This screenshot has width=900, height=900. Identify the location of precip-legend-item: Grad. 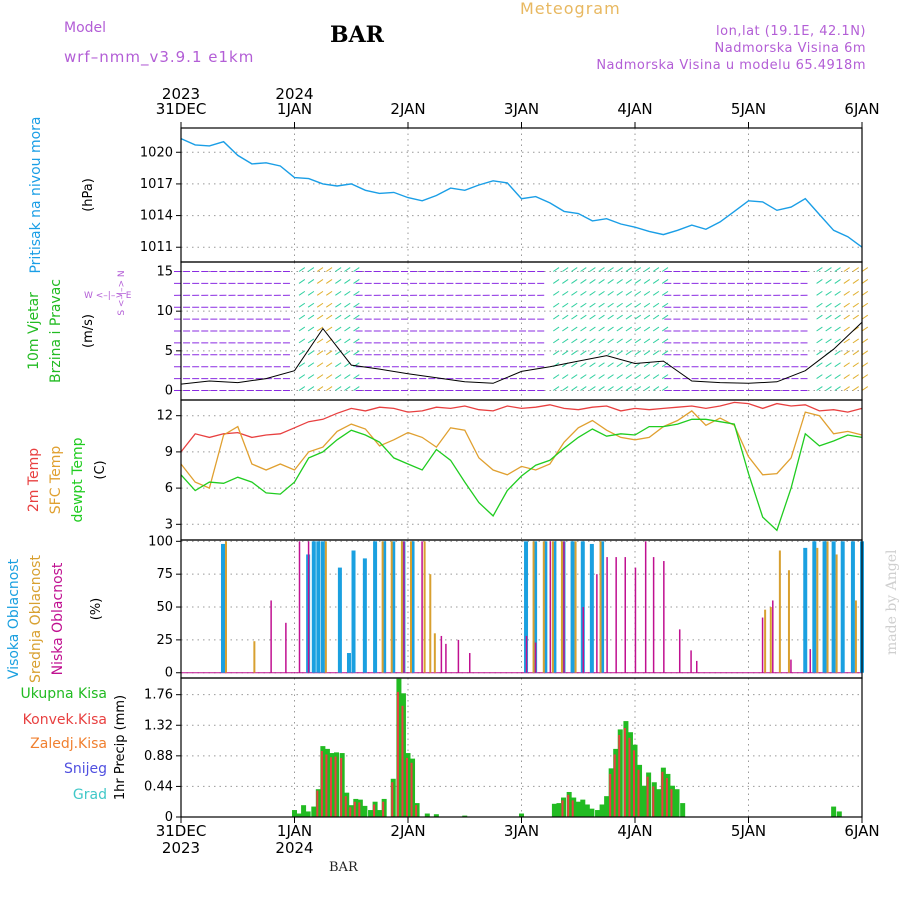
(90, 795).